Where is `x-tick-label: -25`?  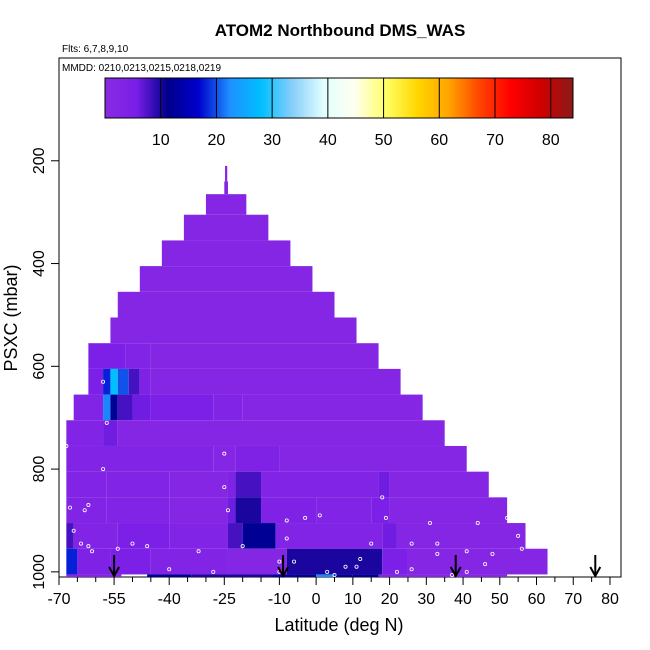 x-tick-label: -25 is located at coordinates (224, 599).